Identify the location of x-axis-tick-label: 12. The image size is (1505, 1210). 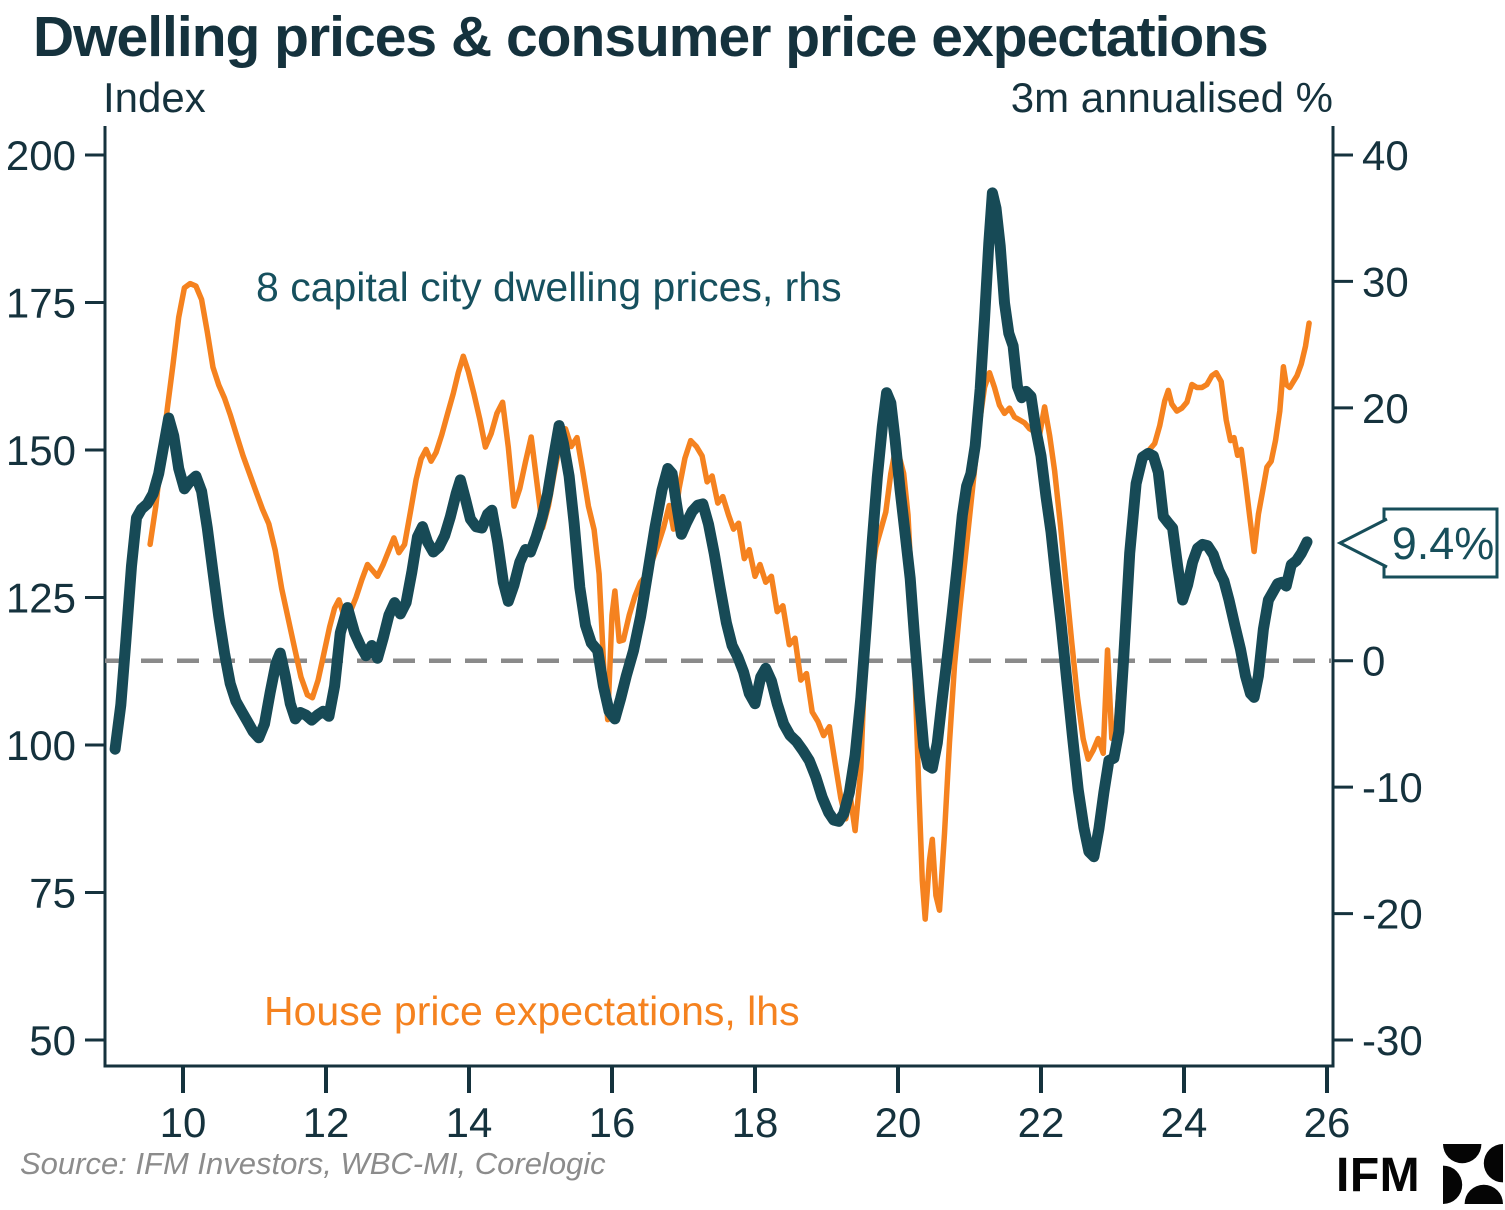
(326, 1122).